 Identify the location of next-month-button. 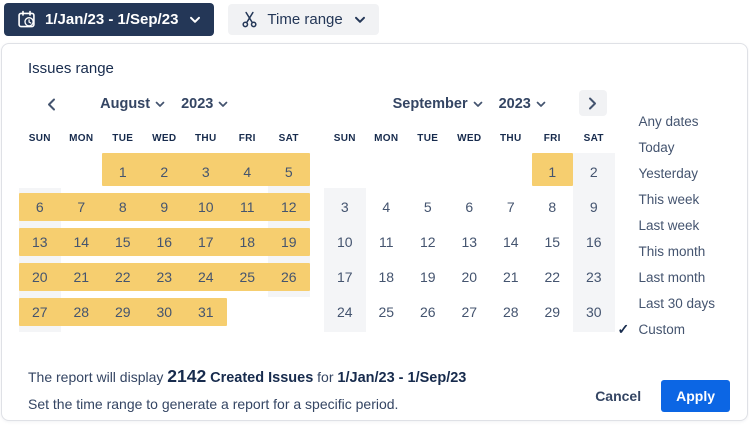
(592, 103).